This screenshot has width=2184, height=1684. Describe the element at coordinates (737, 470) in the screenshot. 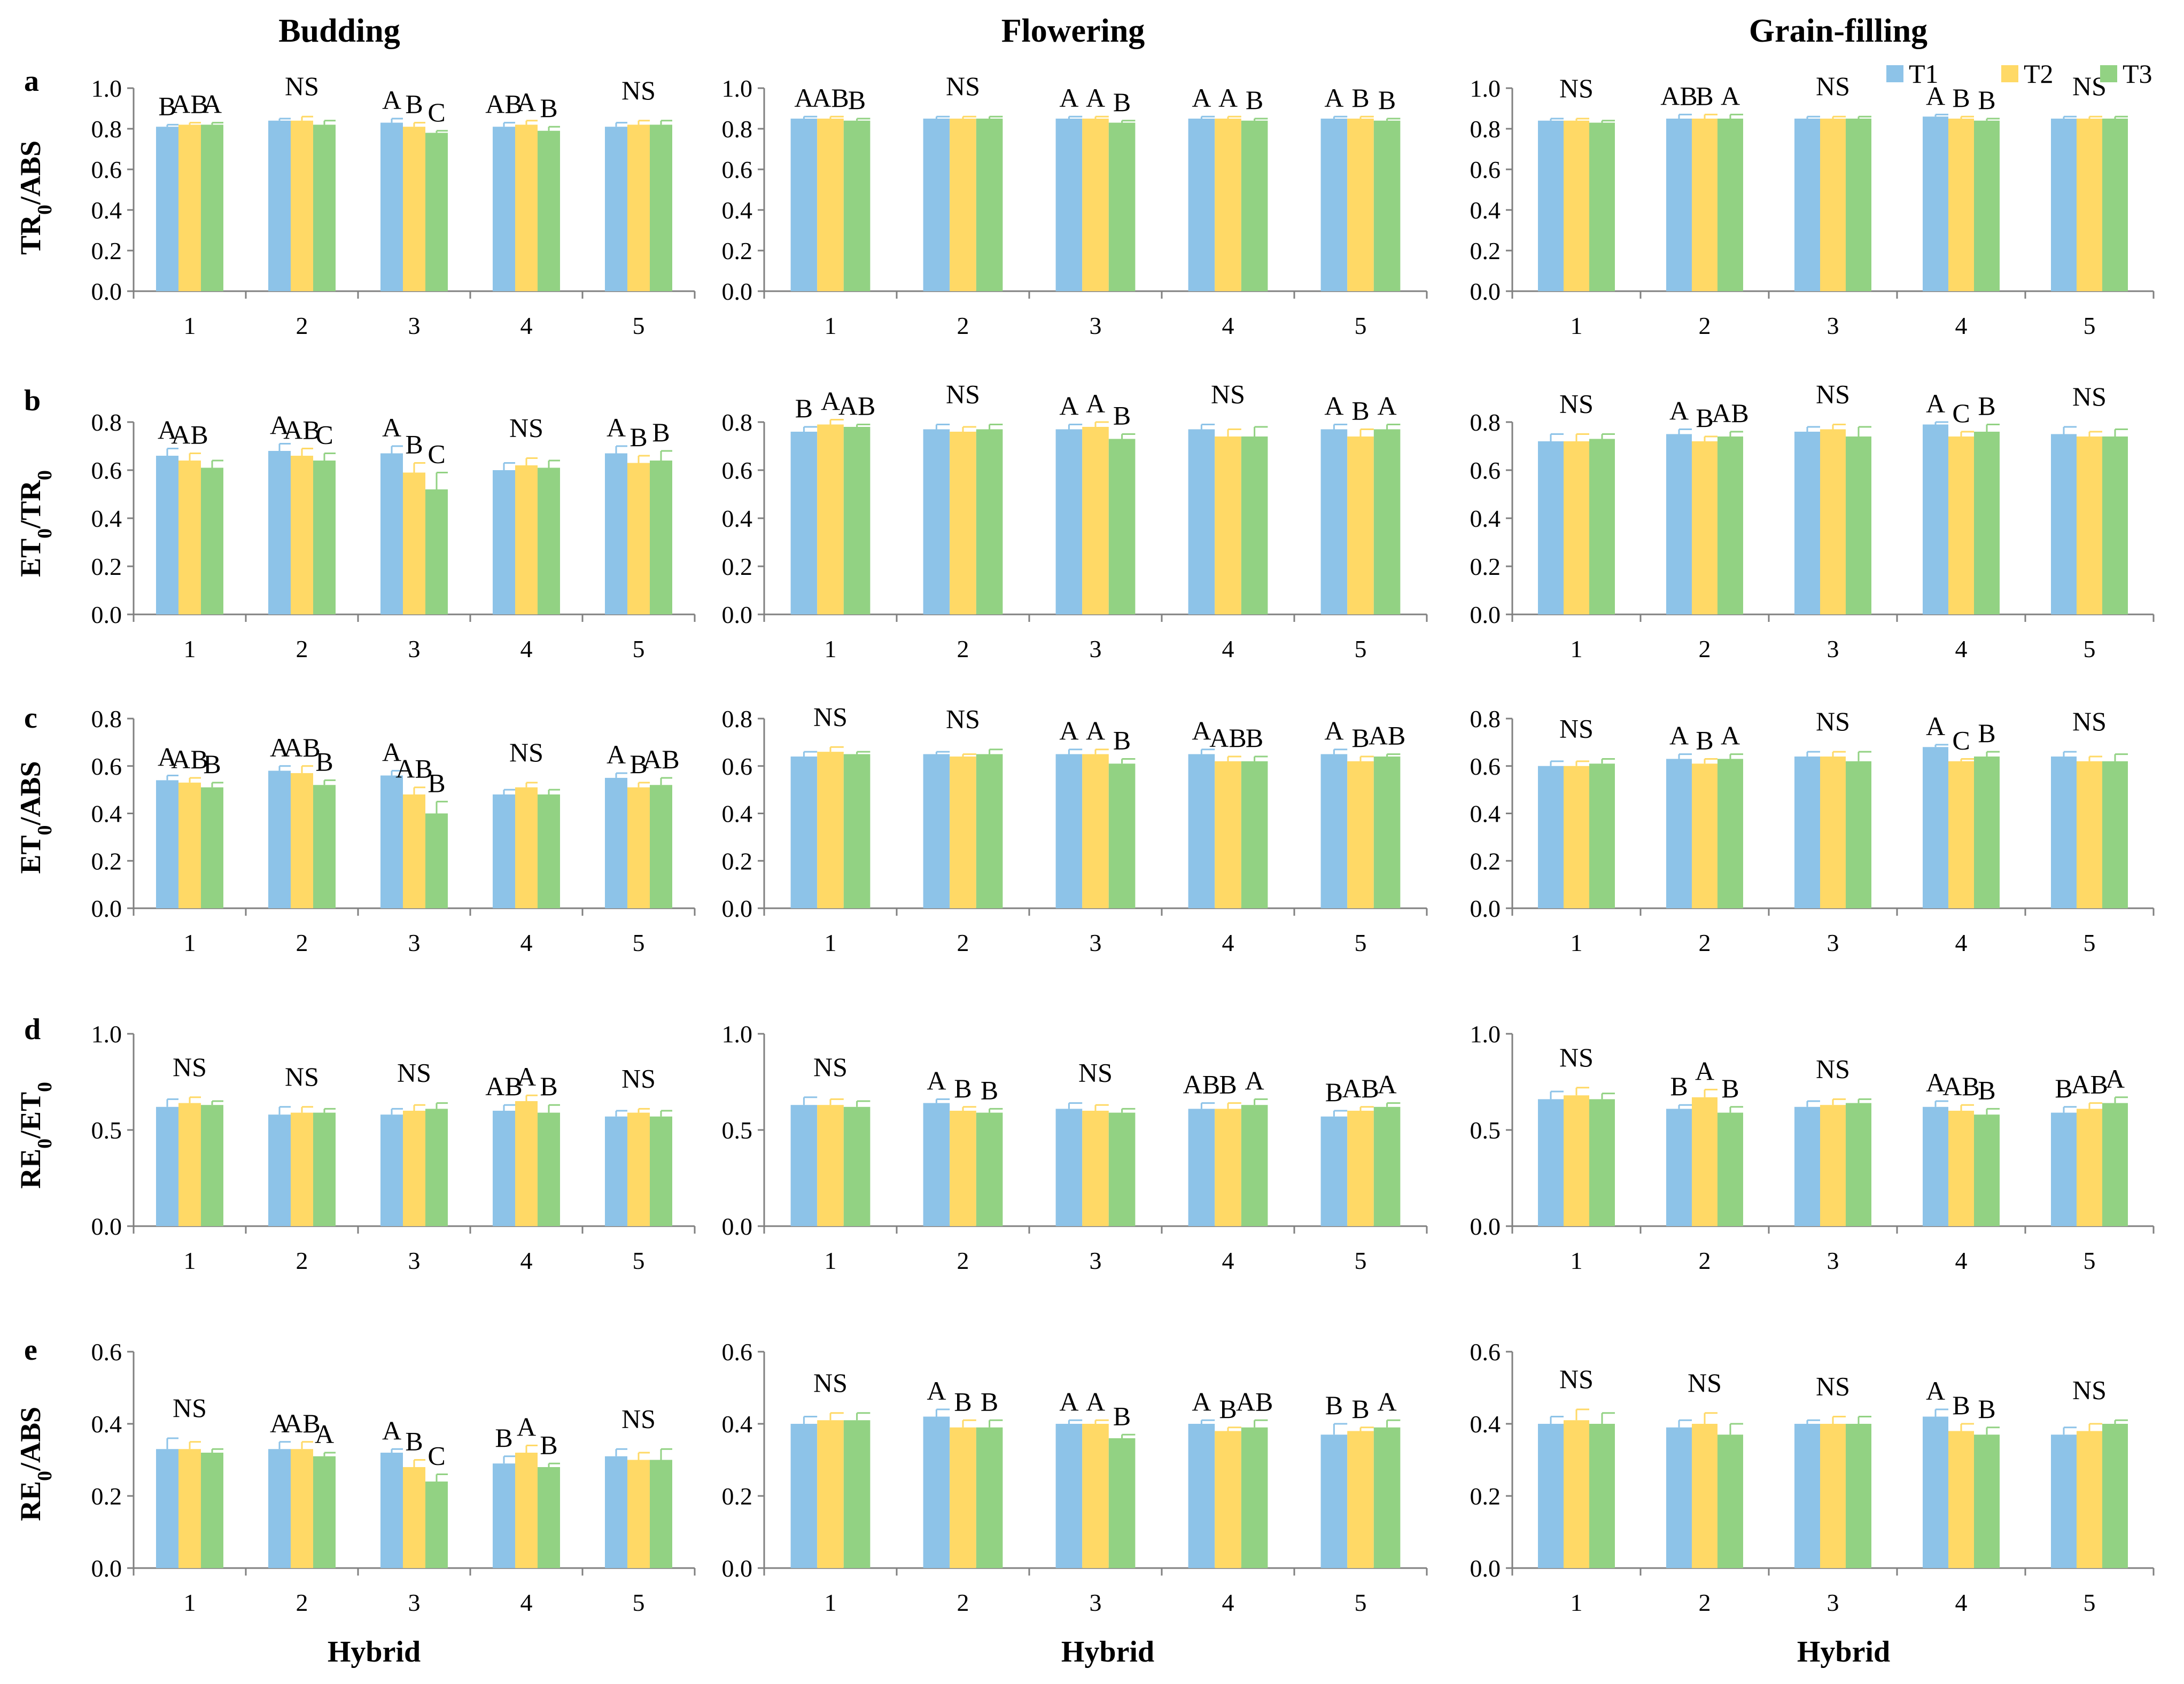

I see `y-tick-label: 0.6` at that location.